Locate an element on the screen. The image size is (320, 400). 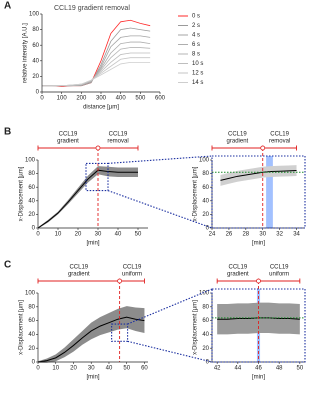
phase-label: uniform is located at coordinates (279, 275).